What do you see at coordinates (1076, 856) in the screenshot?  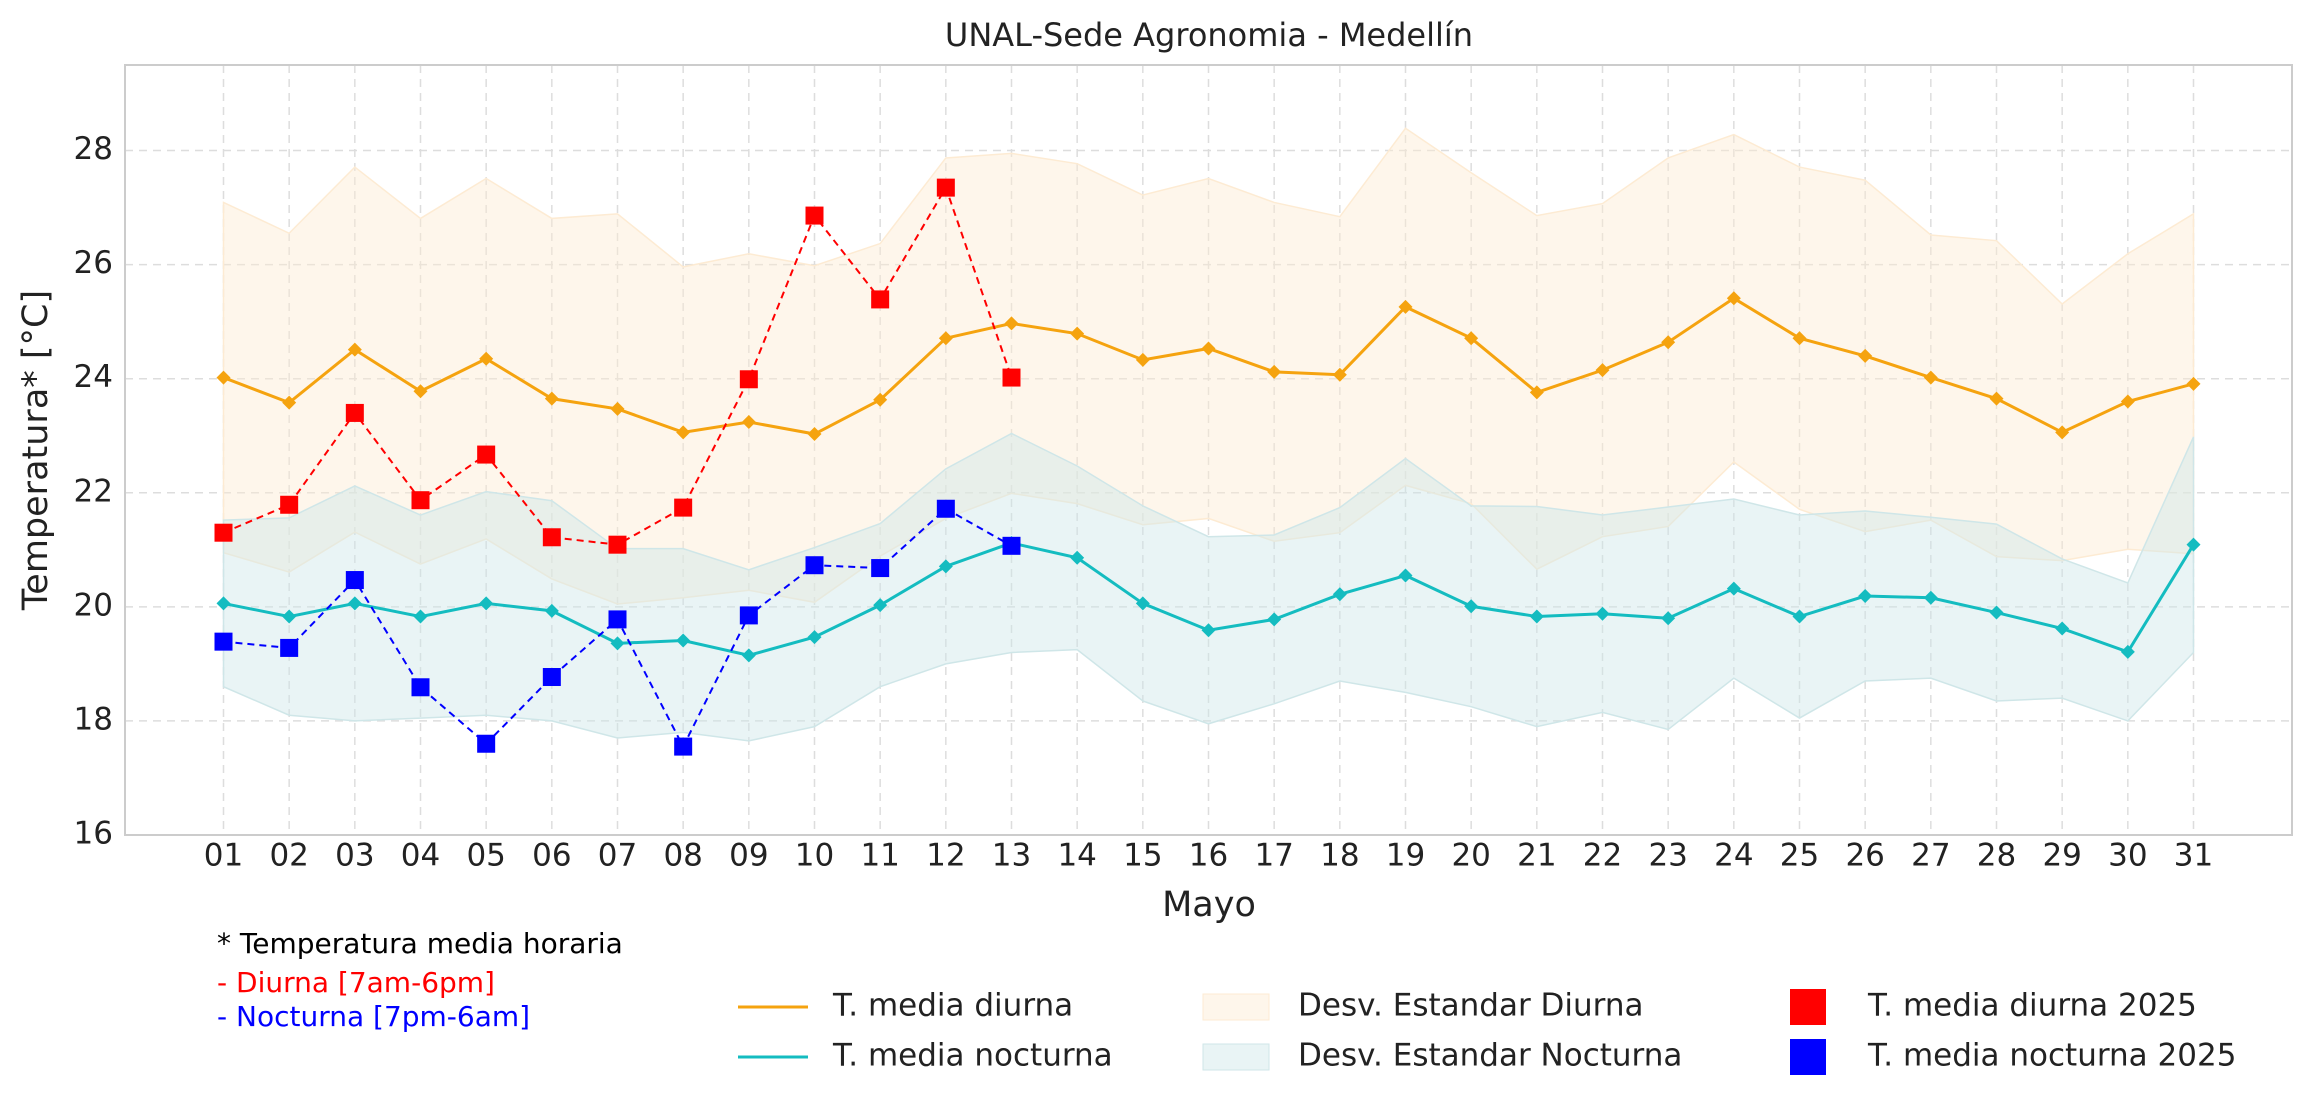 I see `x-tick-label: 14` at bounding box center [1076, 856].